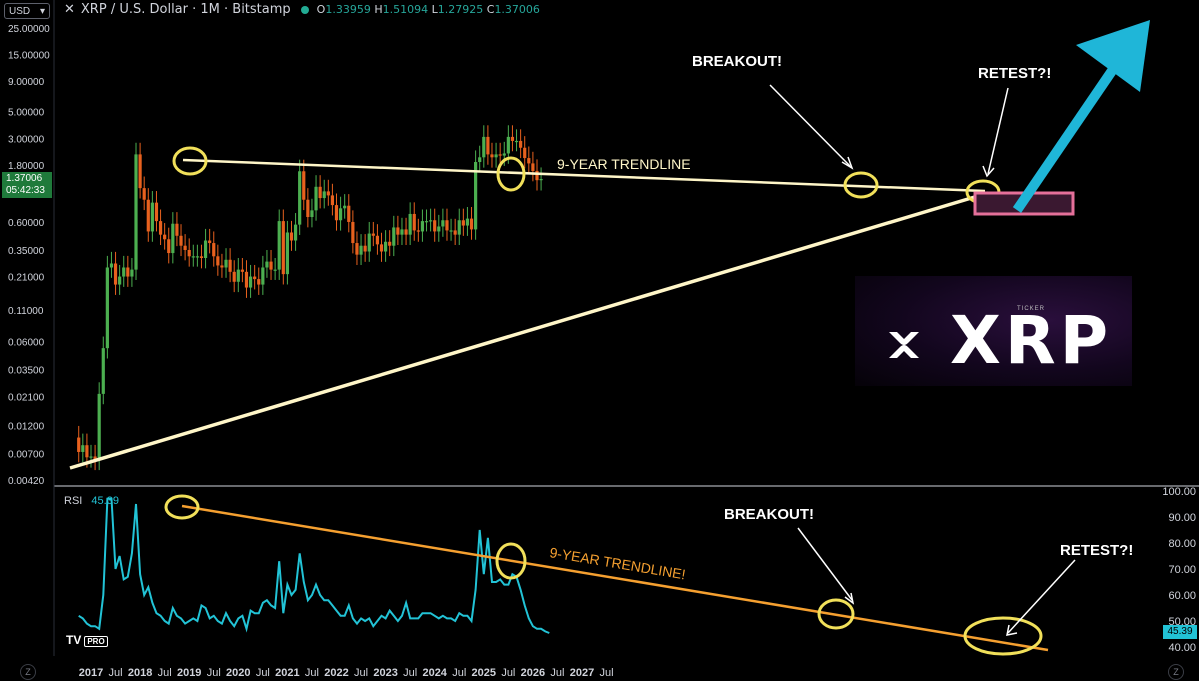 The height and width of the screenshot is (681, 1199). I want to click on zoom-button-left: Z, so click(28, 672).